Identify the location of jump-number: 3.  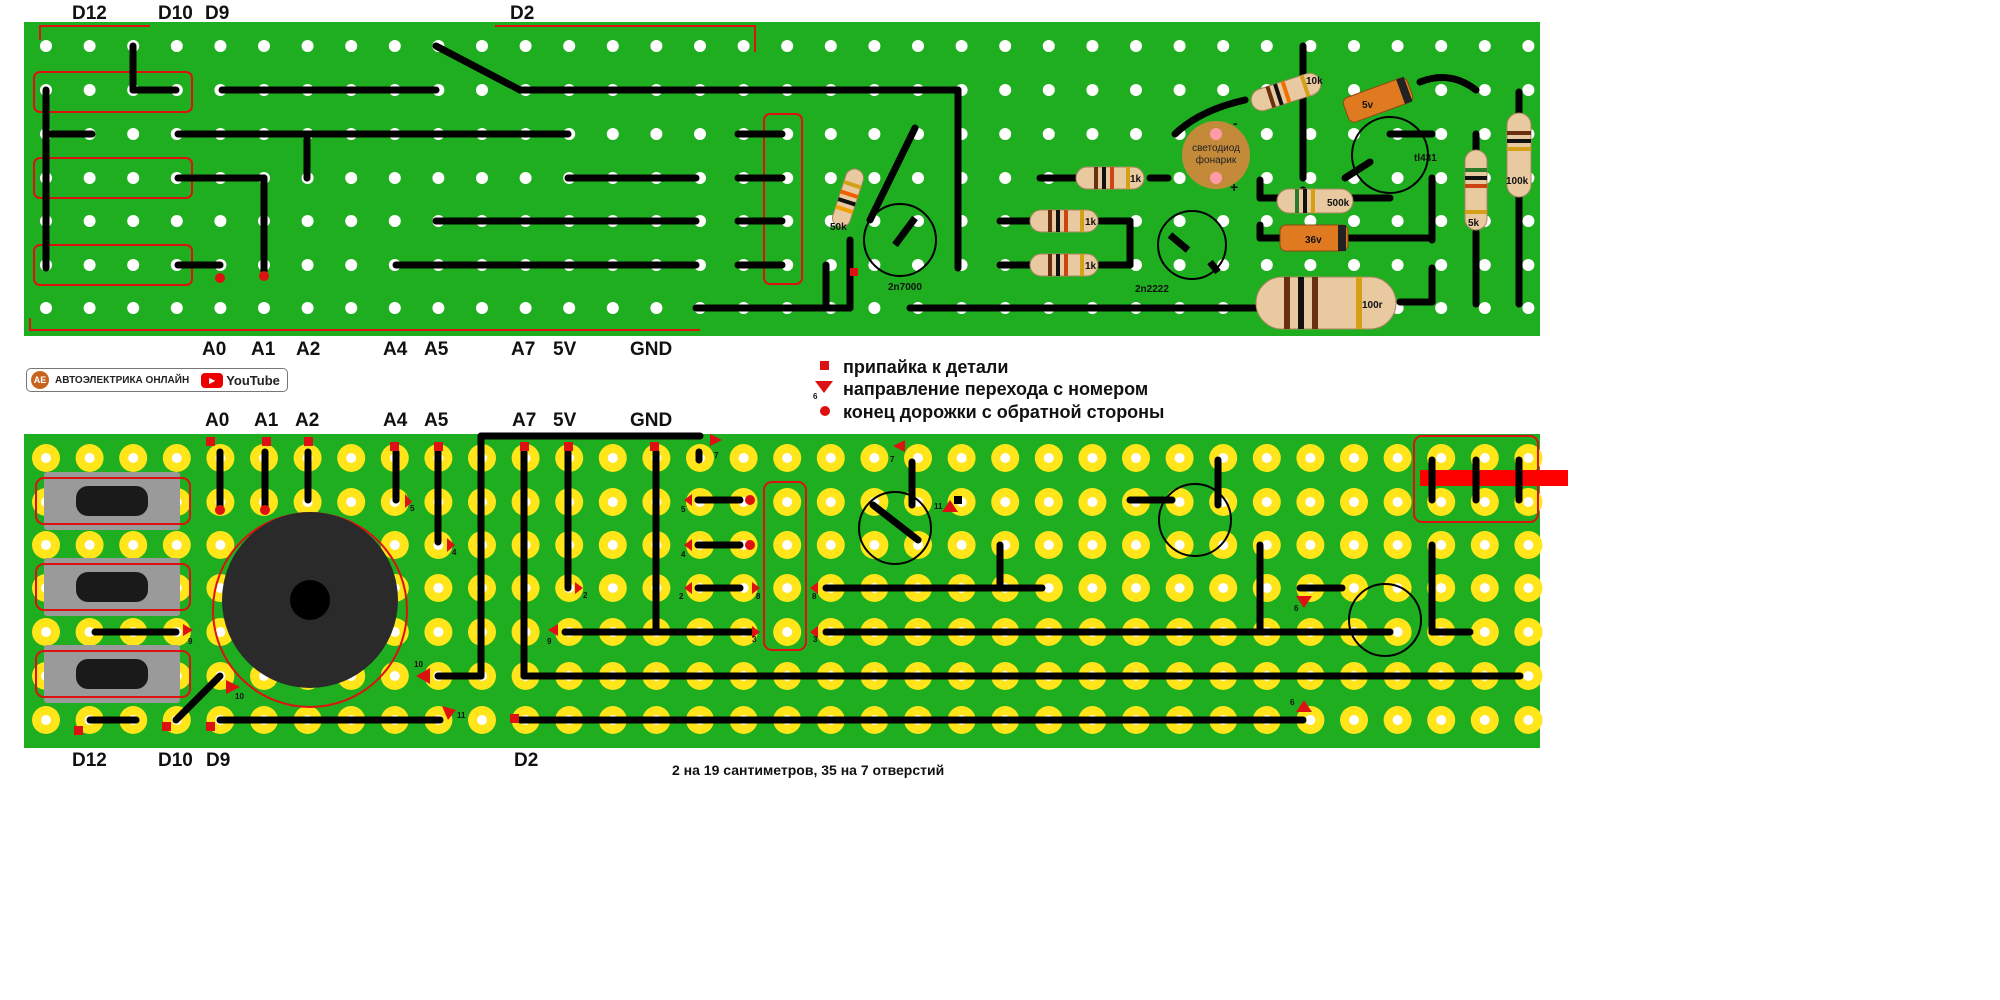
(815, 639).